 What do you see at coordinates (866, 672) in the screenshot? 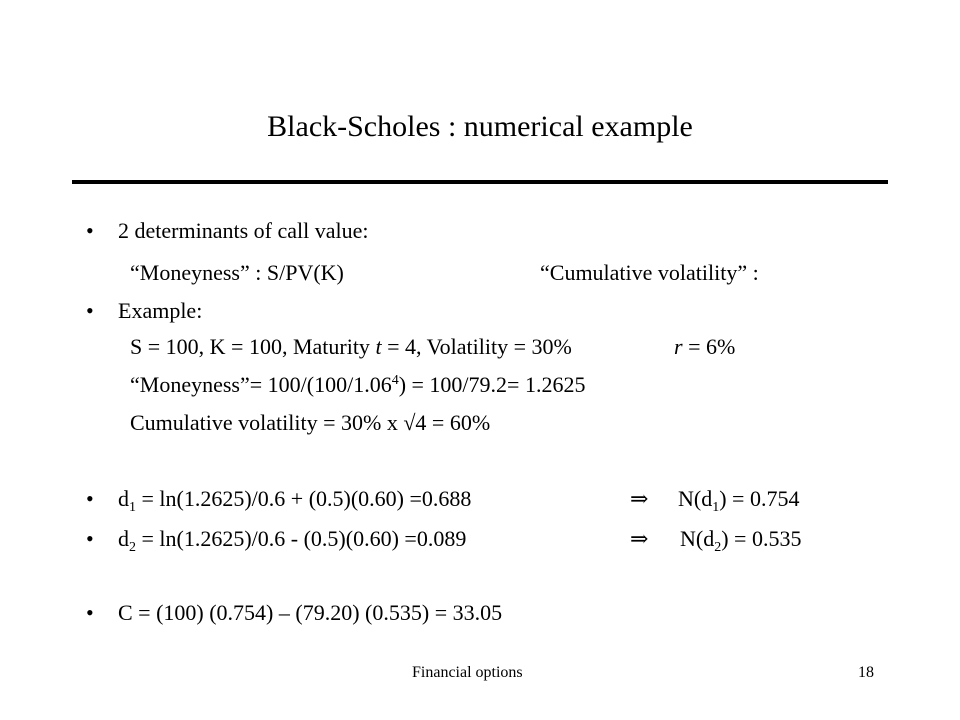
I see `page-number: 18` at bounding box center [866, 672].